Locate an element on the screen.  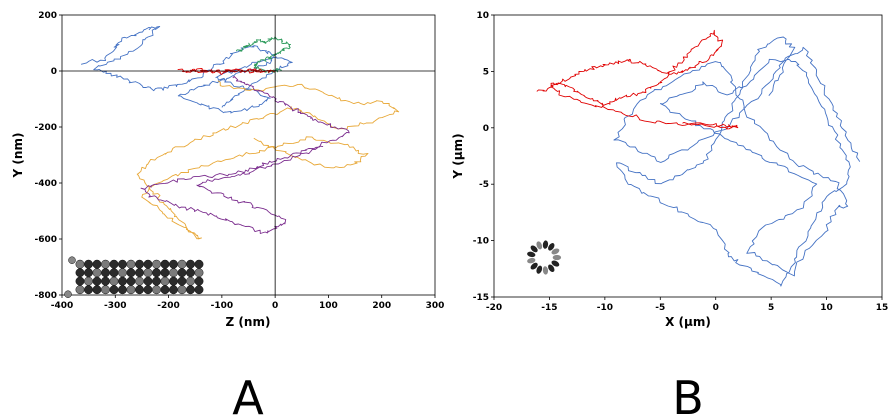
x-ticks-b: -20 -15 -10 -5 0 5 10 15 is located at coordinates (687, 305).